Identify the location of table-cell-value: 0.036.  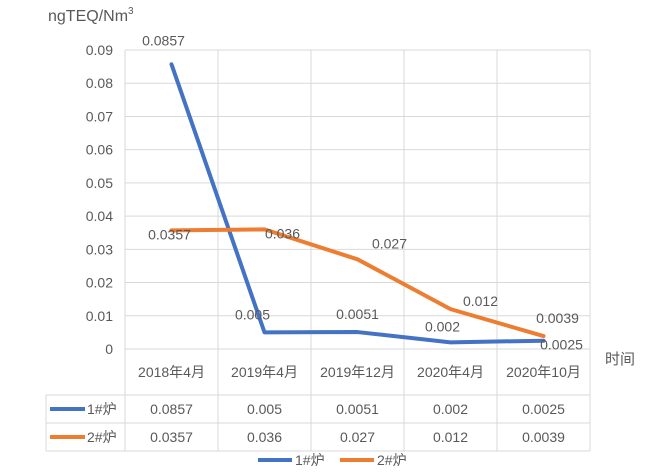
(264, 437).